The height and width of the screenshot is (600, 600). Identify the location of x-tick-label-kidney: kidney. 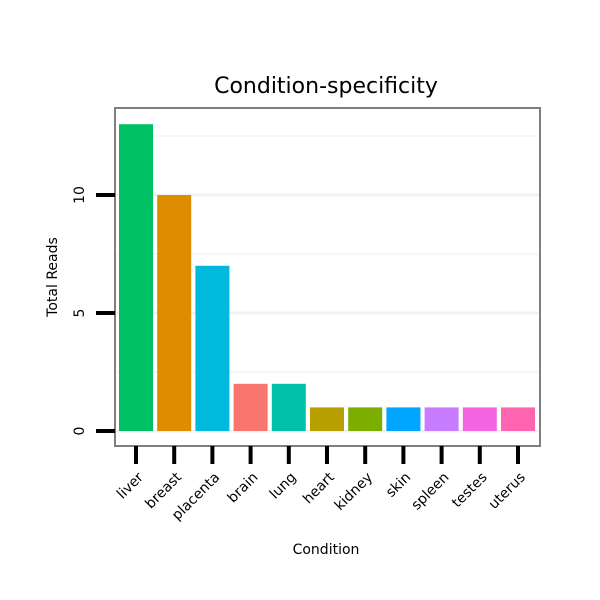
(354, 492).